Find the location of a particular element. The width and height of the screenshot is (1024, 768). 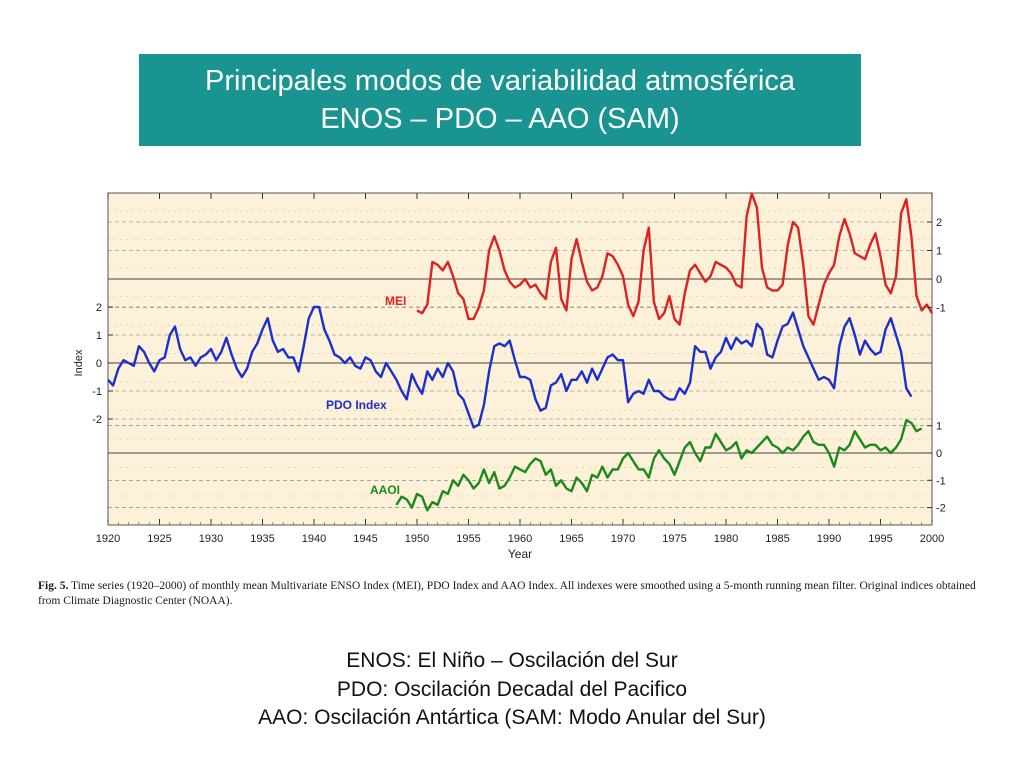

xtick-label-1970: 1970 is located at coordinates (623, 539).